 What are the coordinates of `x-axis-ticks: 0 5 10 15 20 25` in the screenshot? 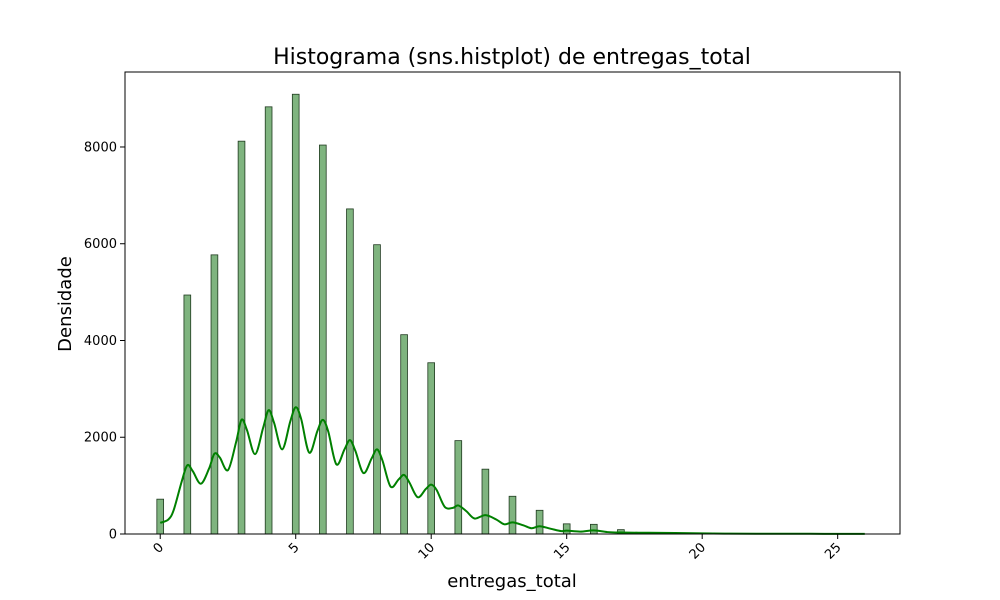 It's located at (498, 548).